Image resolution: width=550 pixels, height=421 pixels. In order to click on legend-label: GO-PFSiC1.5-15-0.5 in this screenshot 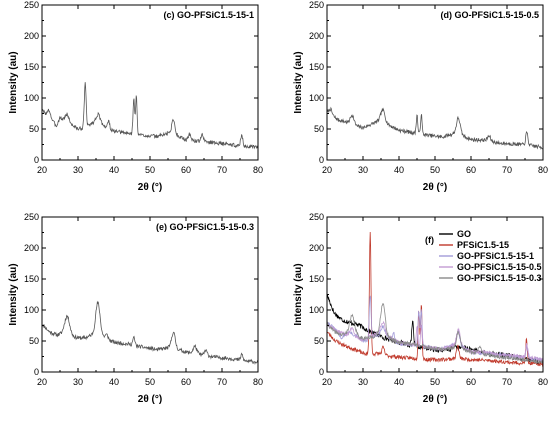, I will do `click(499, 267)`.